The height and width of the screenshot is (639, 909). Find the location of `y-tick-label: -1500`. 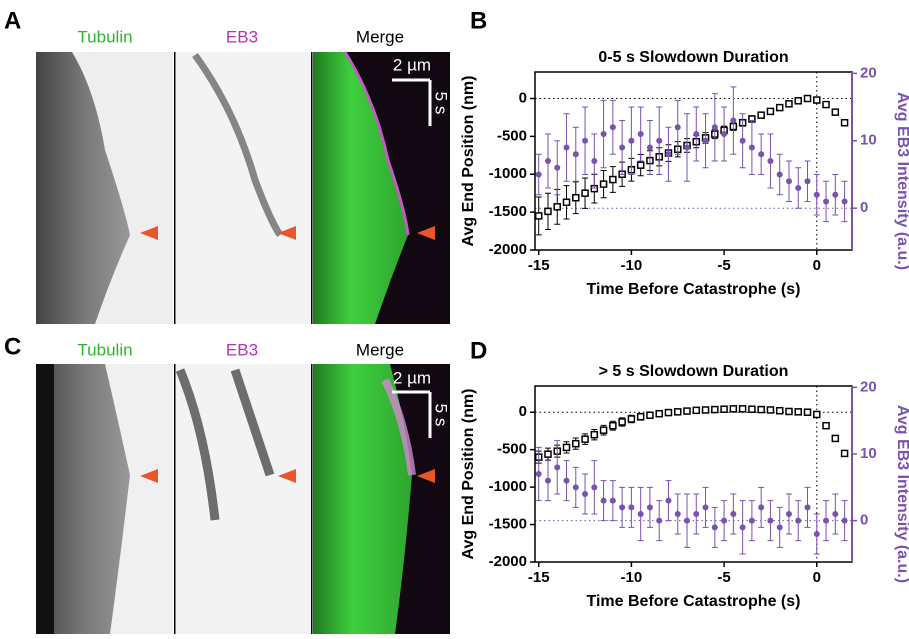

y-tick-label: -1500 is located at coordinates (508, 524).